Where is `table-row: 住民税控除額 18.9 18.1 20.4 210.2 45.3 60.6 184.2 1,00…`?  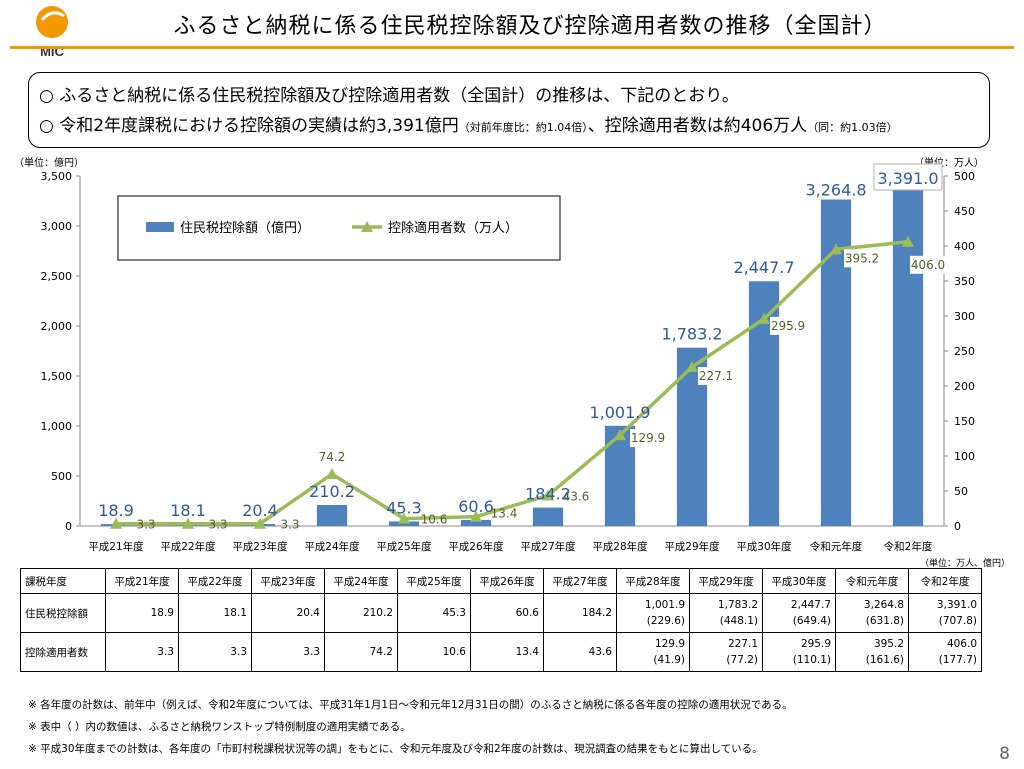 table-row: 住民税控除額 18.9 18.1 20.4 210.2 45.3 60.6 184.2 1,00… is located at coordinates (501, 613).